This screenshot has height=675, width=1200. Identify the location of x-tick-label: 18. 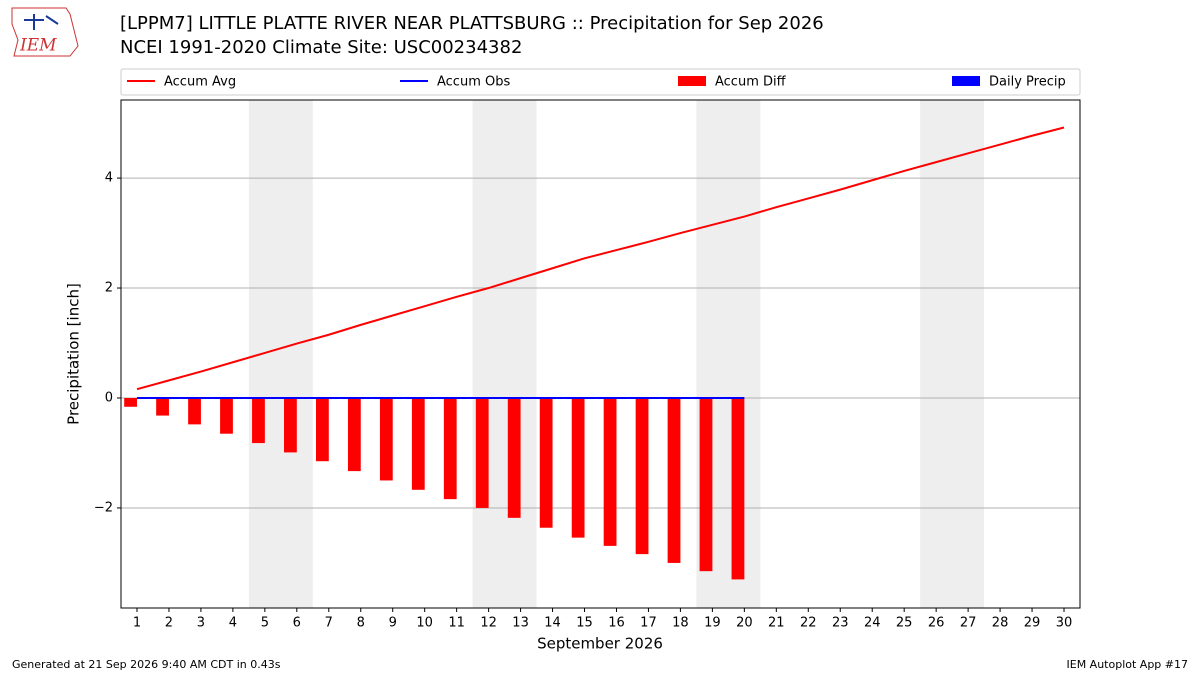
(680, 623).